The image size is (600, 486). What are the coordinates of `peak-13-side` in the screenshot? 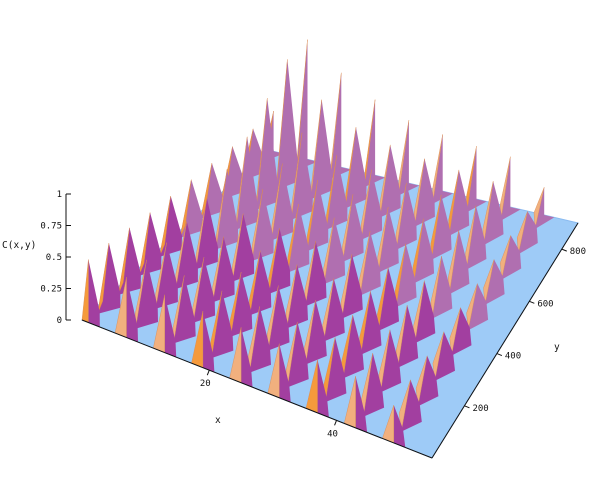 It's located at (390, 181).